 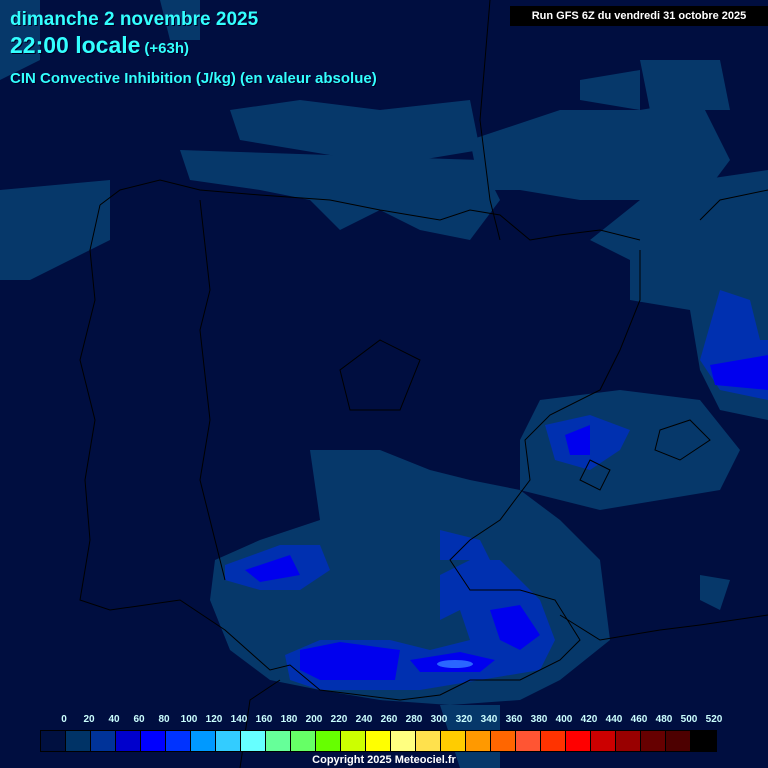 What do you see at coordinates (134, 19) in the screenshot?
I see `forecast-date: dimanche 2 novembre 2025` at bounding box center [134, 19].